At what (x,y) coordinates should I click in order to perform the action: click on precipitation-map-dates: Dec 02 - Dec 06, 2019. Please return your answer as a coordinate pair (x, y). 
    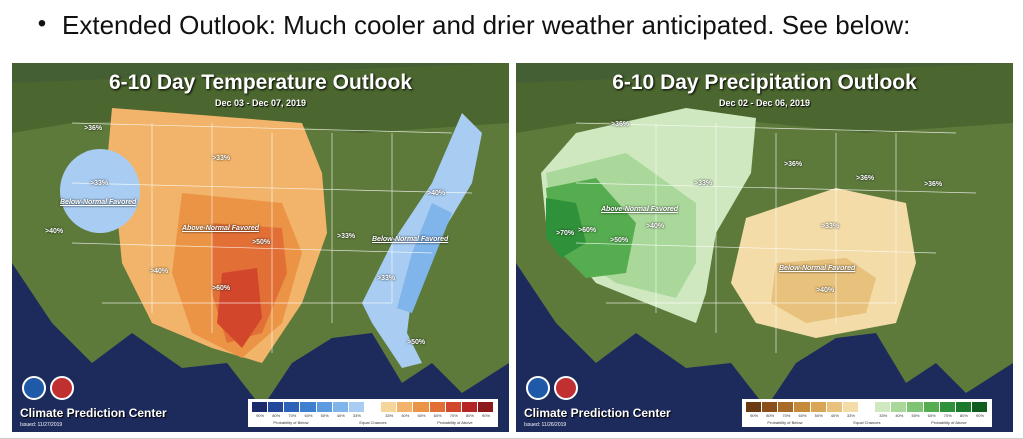
    Looking at the image, I should click on (764, 103).